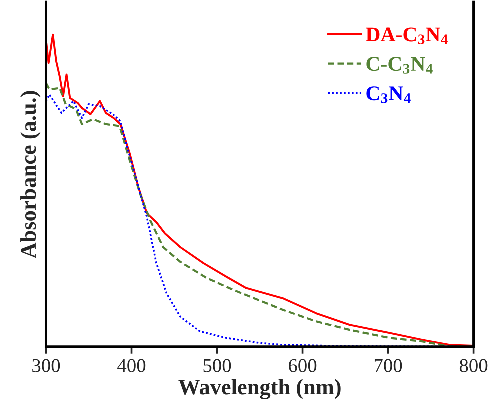 This screenshot has height=413, width=492. What do you see at coordinates (388, 365) in the screenshot?
I see `x-tick-label: 700` at bounding box center [388, 365].